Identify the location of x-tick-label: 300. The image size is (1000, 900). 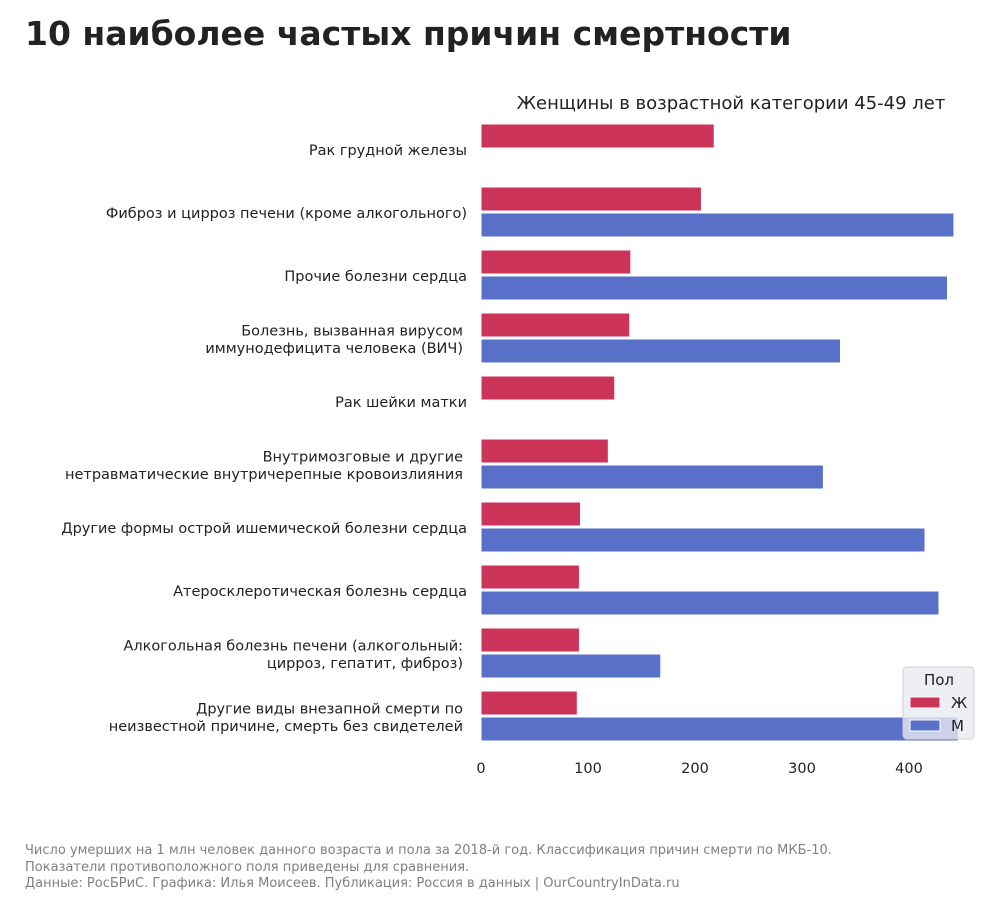
(802, 769).